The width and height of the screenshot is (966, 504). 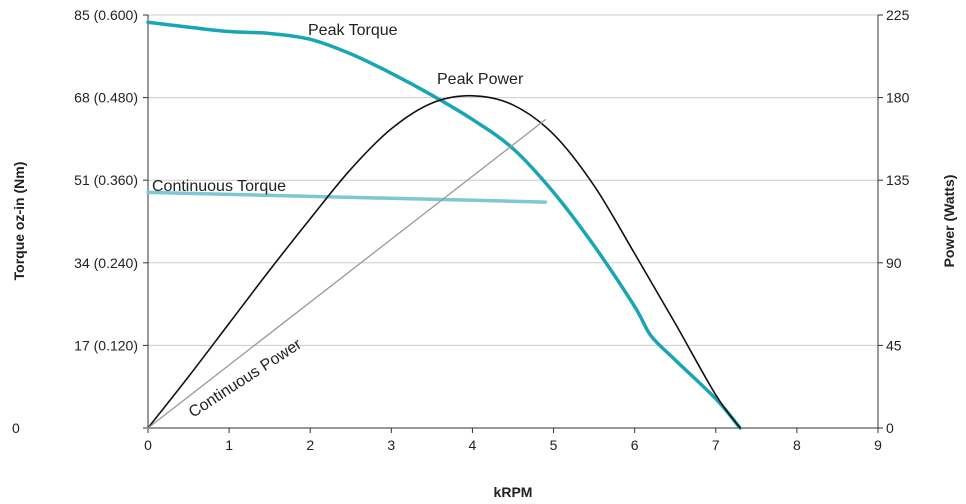 I want to click on y-left-tick-label: 68 (0.480), so click(x=106, y=98).